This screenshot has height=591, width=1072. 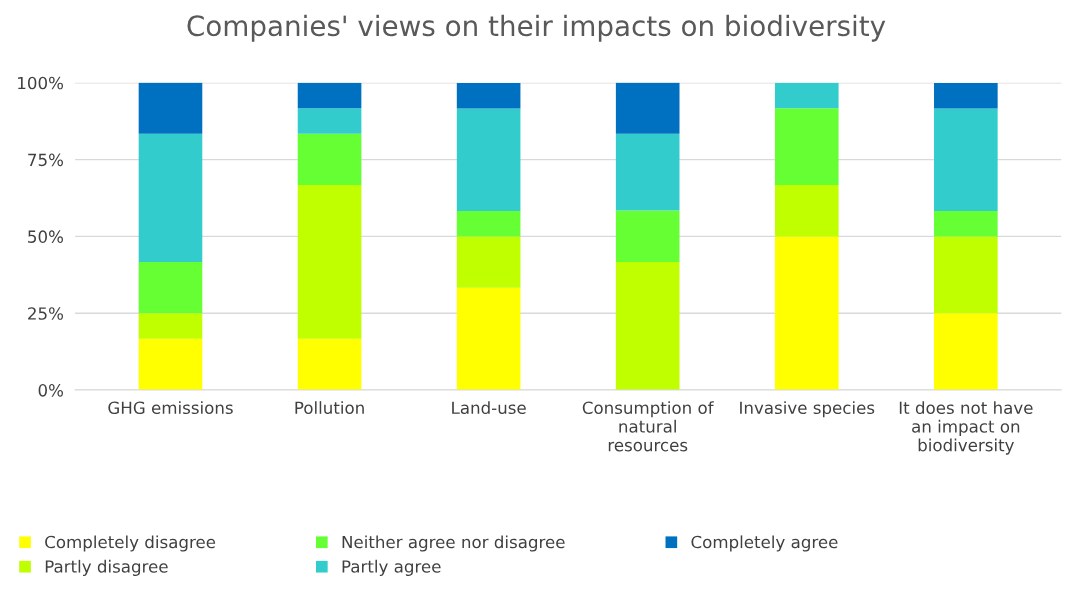 I want to click on legend-label: Completely agree, so click(x=764, y=543).